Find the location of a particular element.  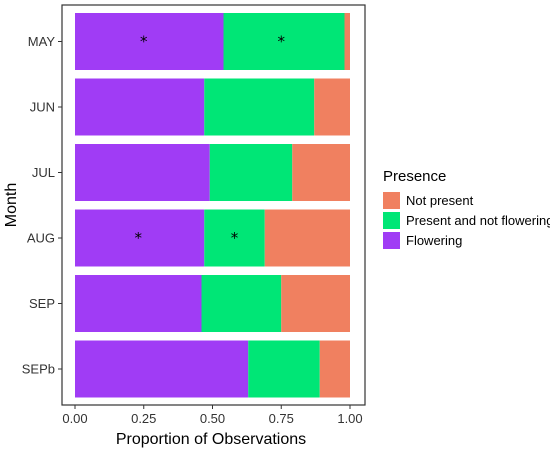

legend-key-not-present is located at coordinates (391, 200).